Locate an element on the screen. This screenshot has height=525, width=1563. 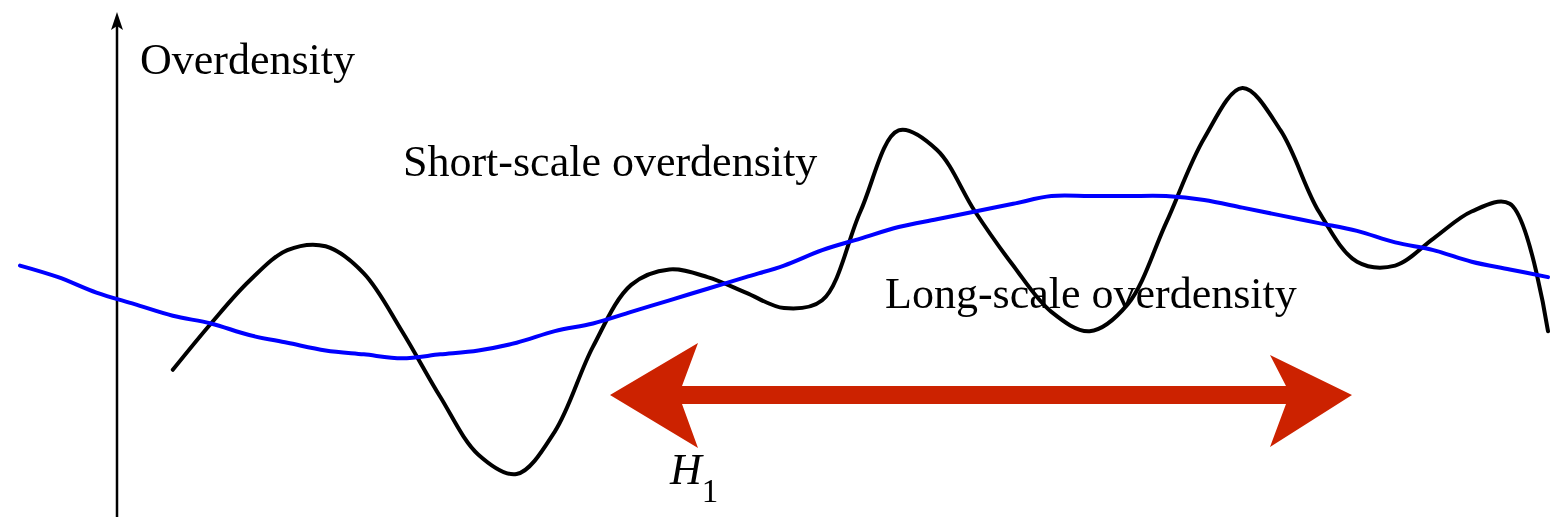
series-label: Short-scale overdensity is located at coordinates (610, 161).